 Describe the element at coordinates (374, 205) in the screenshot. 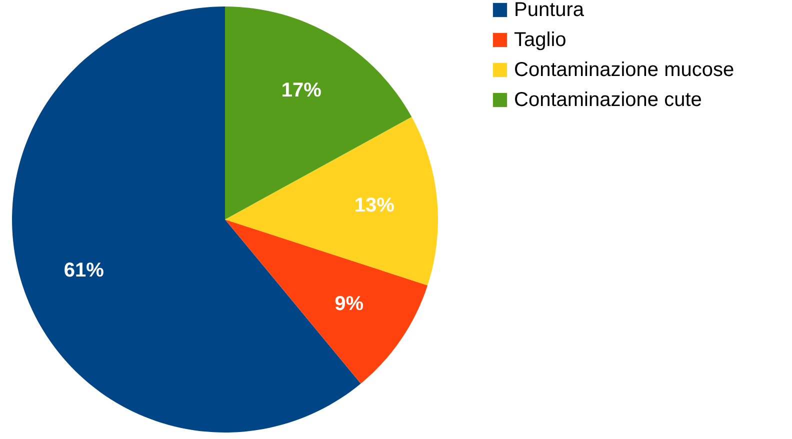

I see `data-label: 13%` at that location.